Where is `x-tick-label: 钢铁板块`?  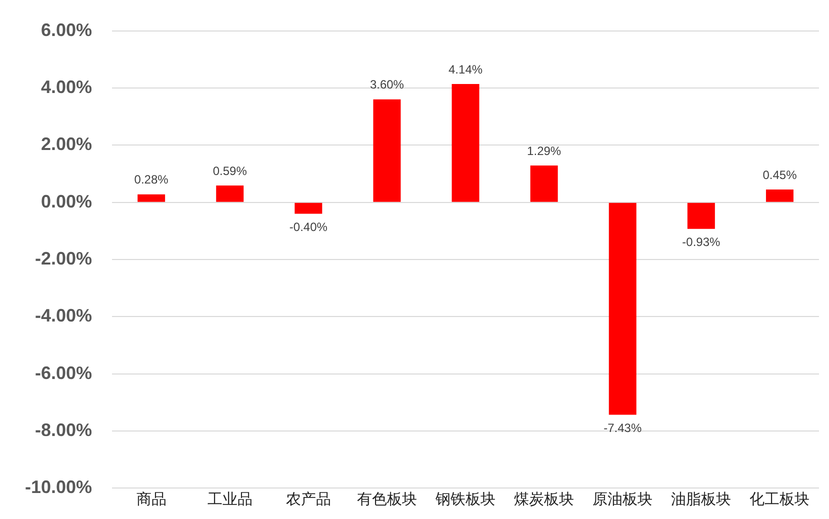 x-tick-label: 钢铁板块 is located at coordinates (465, 499).